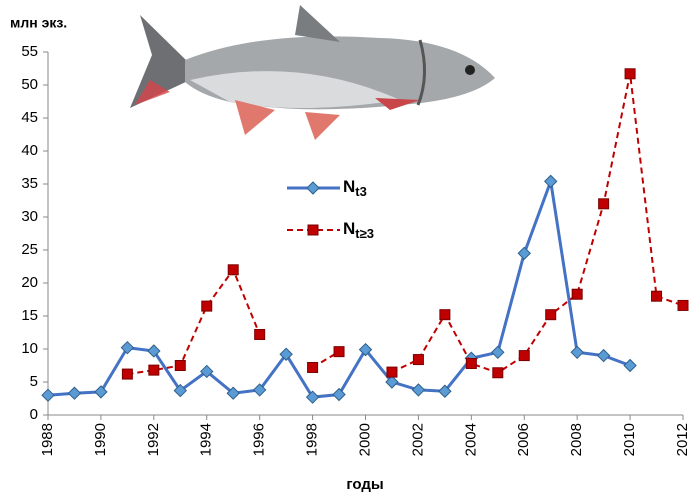 The width and height of the screenshot is (690, 494). I want to click on y-axis-label: млн экз., so click(38, 23).